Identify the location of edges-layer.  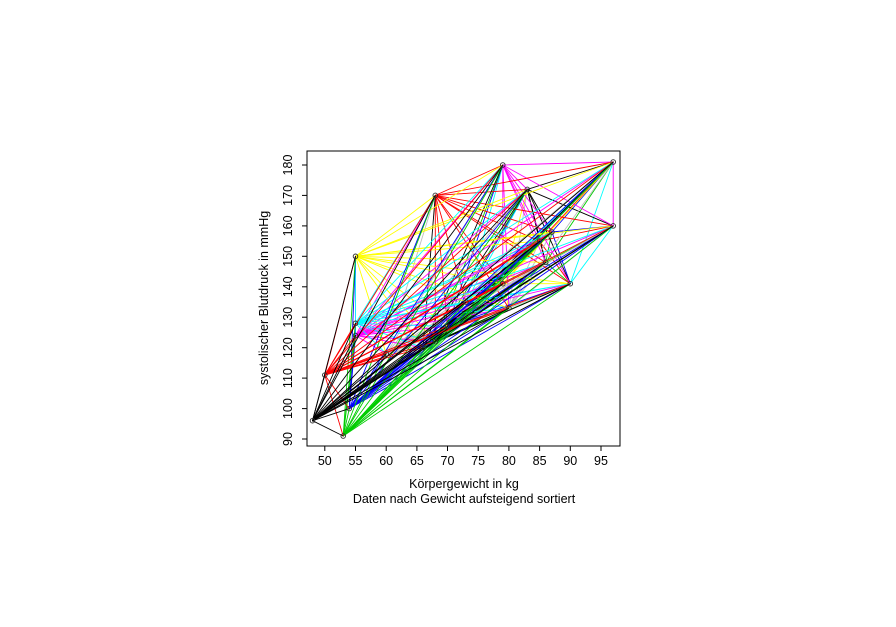
(463, 299).